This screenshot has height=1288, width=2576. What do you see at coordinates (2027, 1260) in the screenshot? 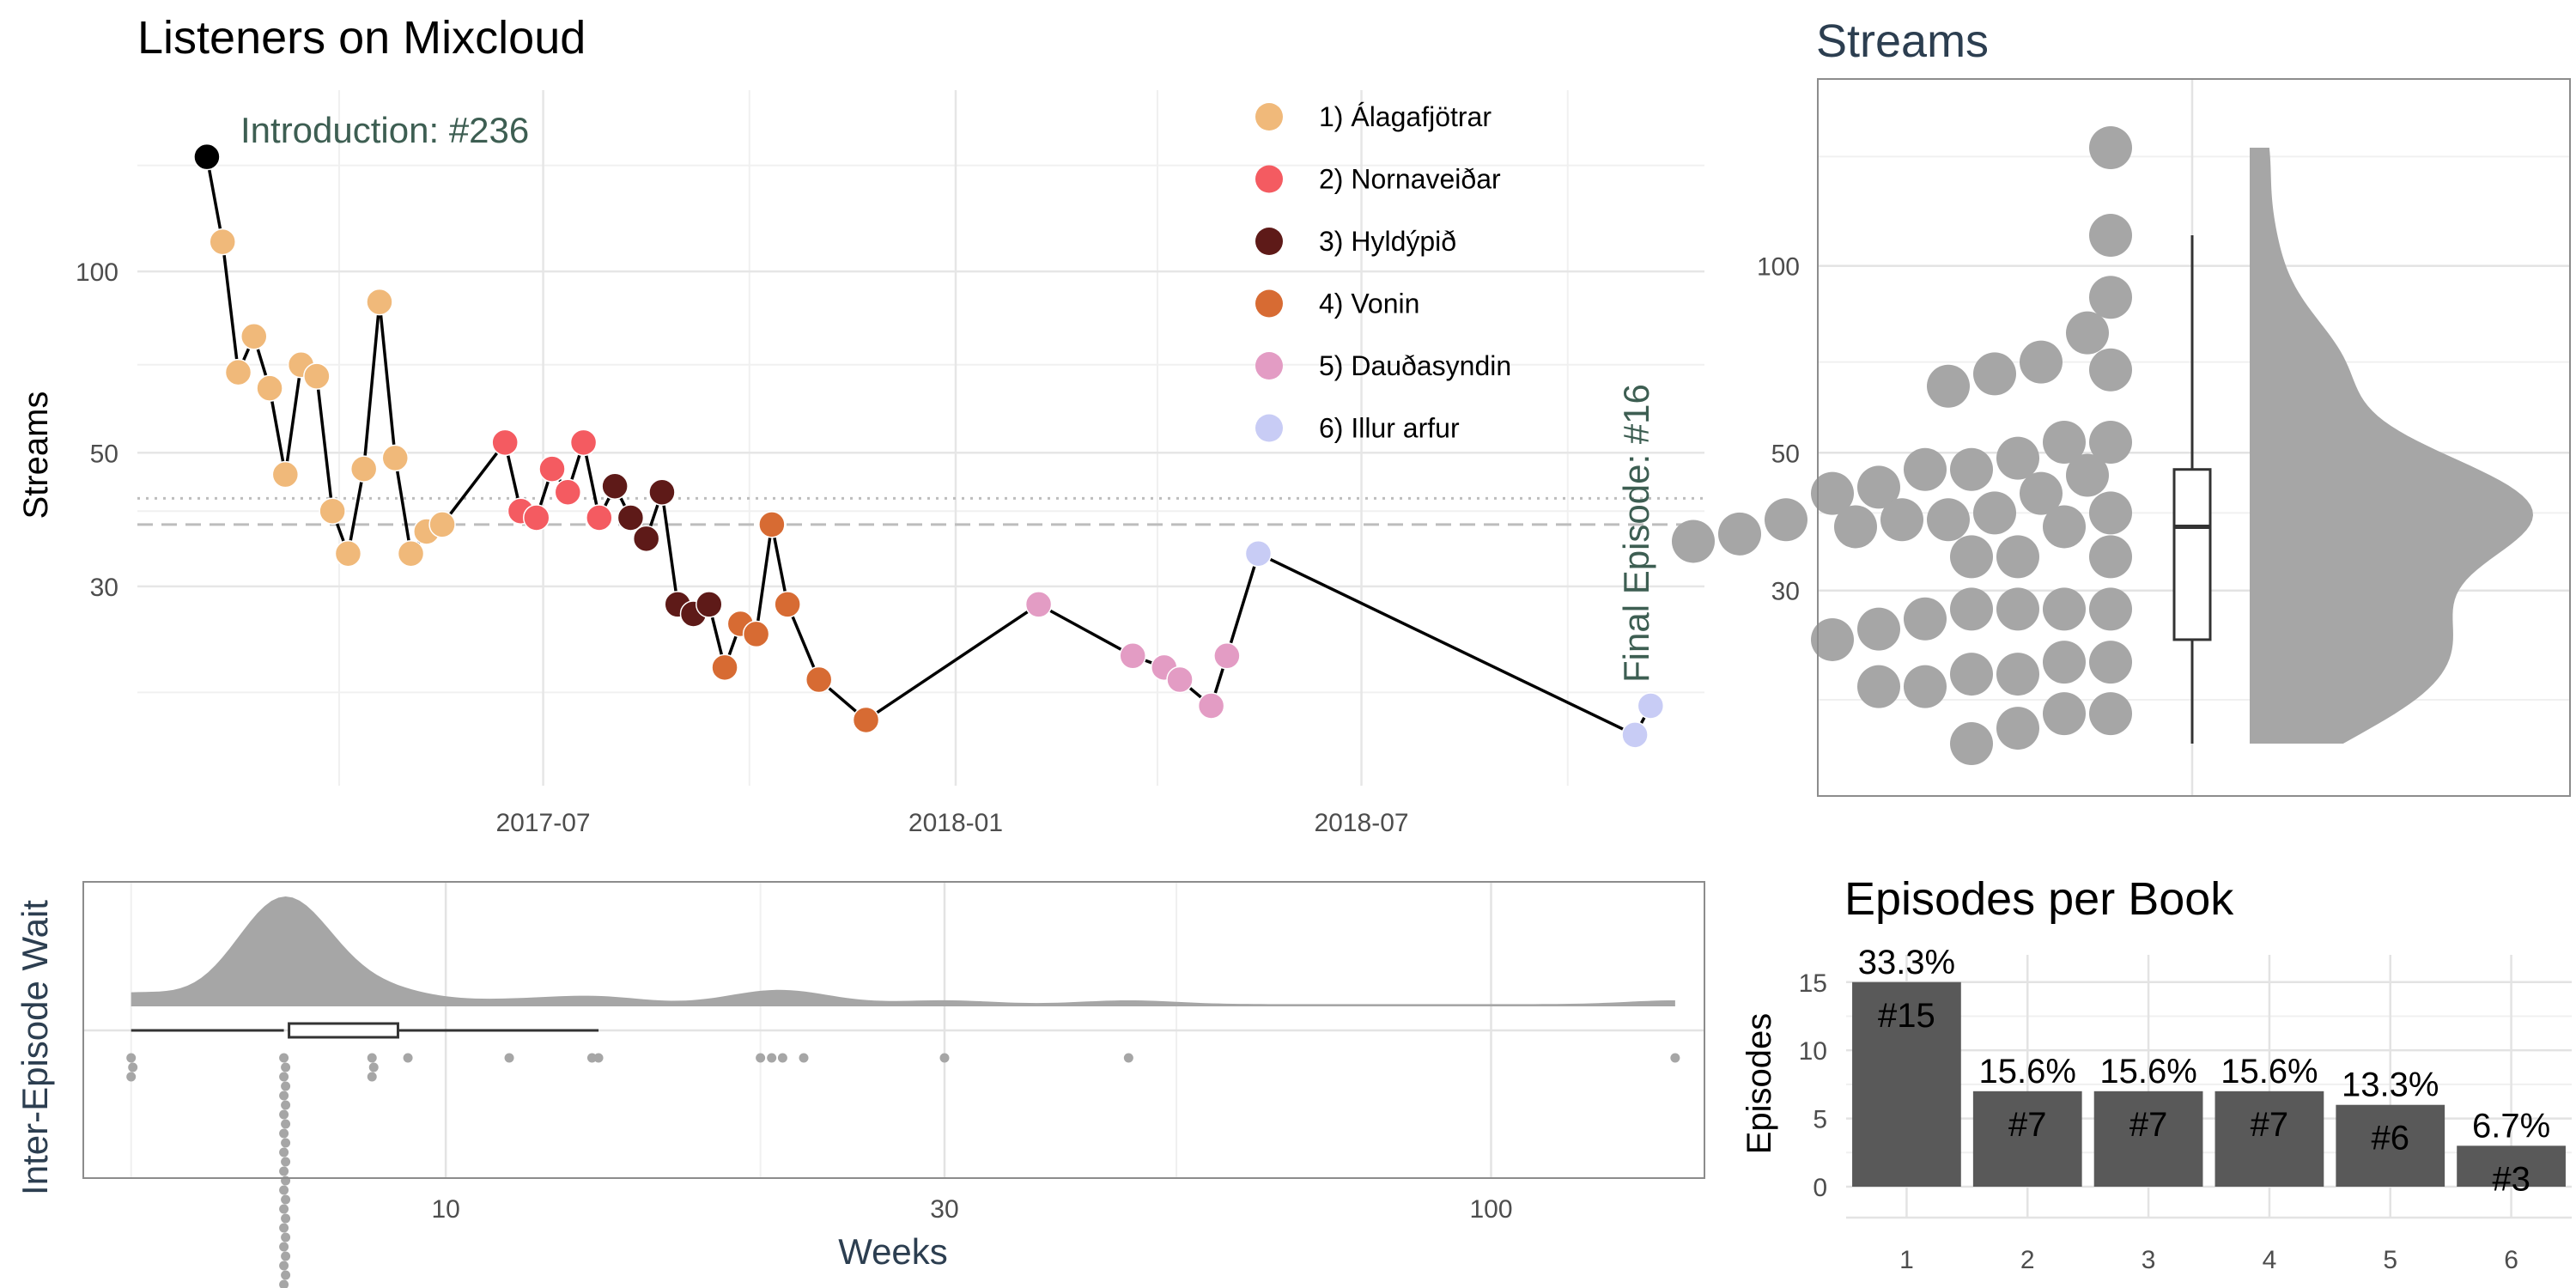
I see `episodes-x-tick-label: 2` at bounding box center [2027, 1260].